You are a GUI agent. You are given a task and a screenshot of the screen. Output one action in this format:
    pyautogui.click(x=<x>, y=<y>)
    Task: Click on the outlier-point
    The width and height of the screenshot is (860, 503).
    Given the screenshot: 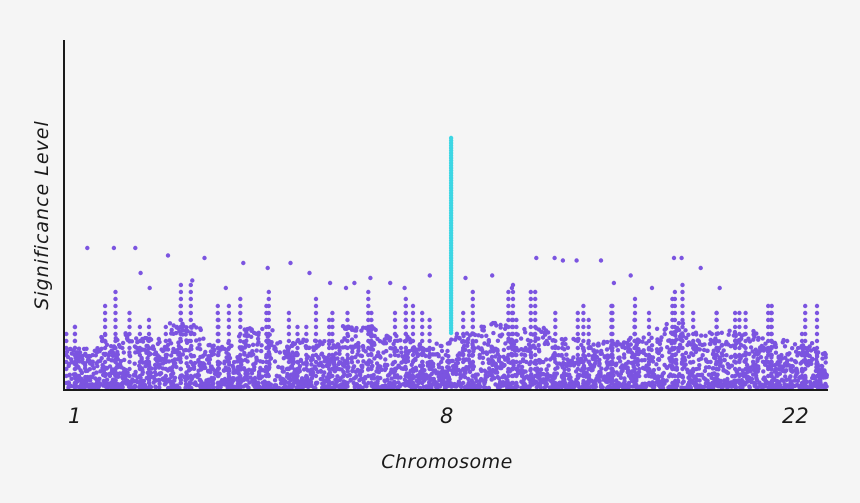 What is the action you would take?
    pyautogui.click(x=576, y=260)
    